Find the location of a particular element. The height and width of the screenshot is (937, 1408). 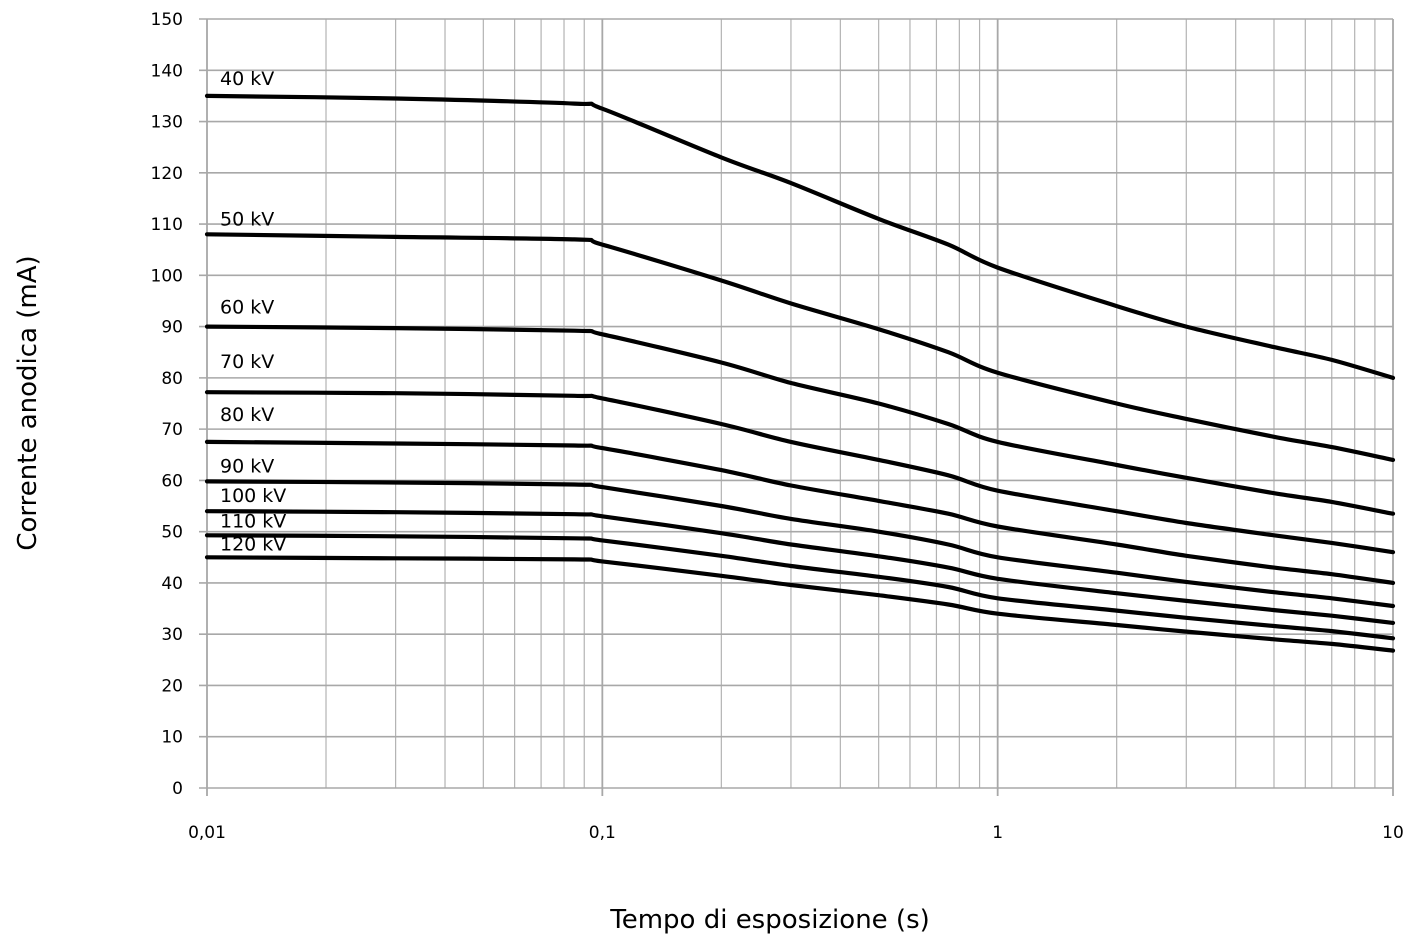

series-label: 100 kV is located at coordinates (253, 496).